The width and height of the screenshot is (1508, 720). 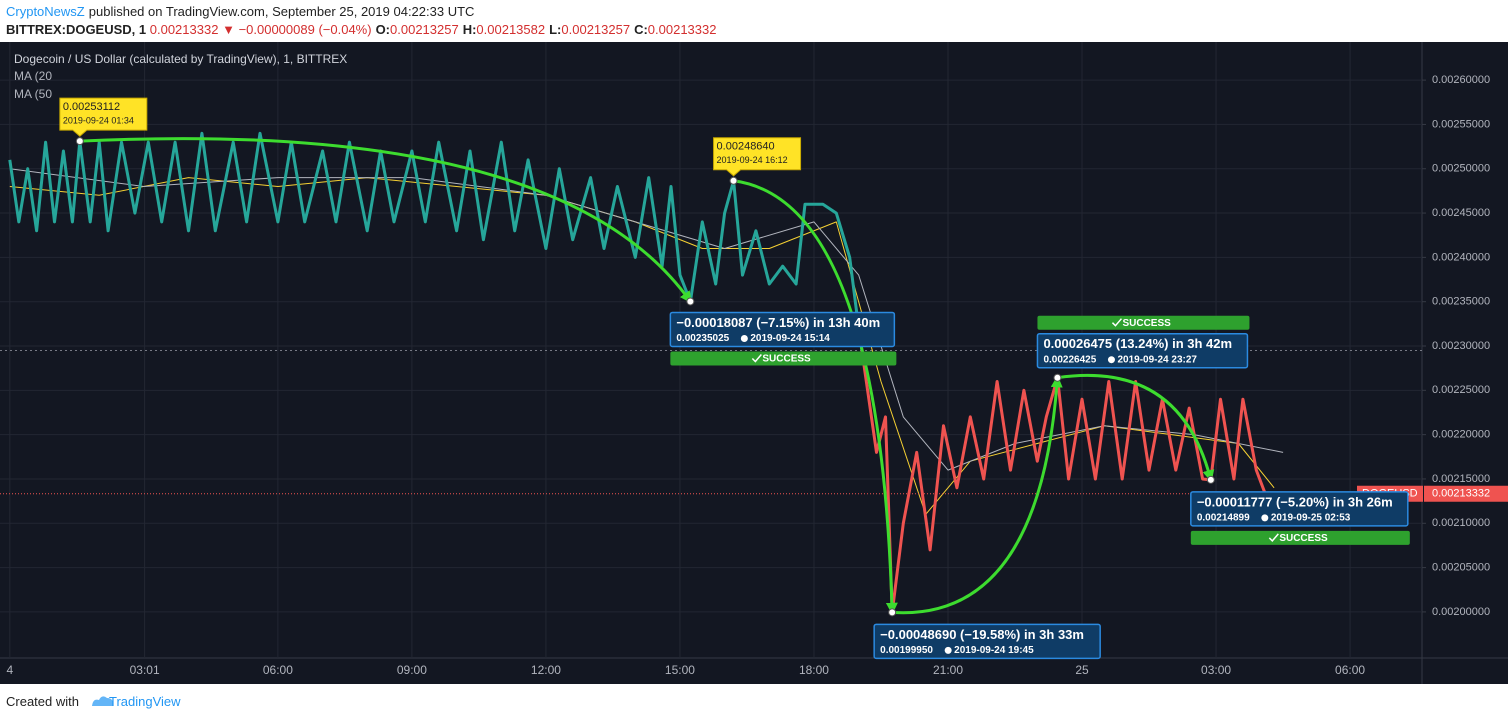 I want to click on measure-price: 0.00199950, so click(x=906, y=650).